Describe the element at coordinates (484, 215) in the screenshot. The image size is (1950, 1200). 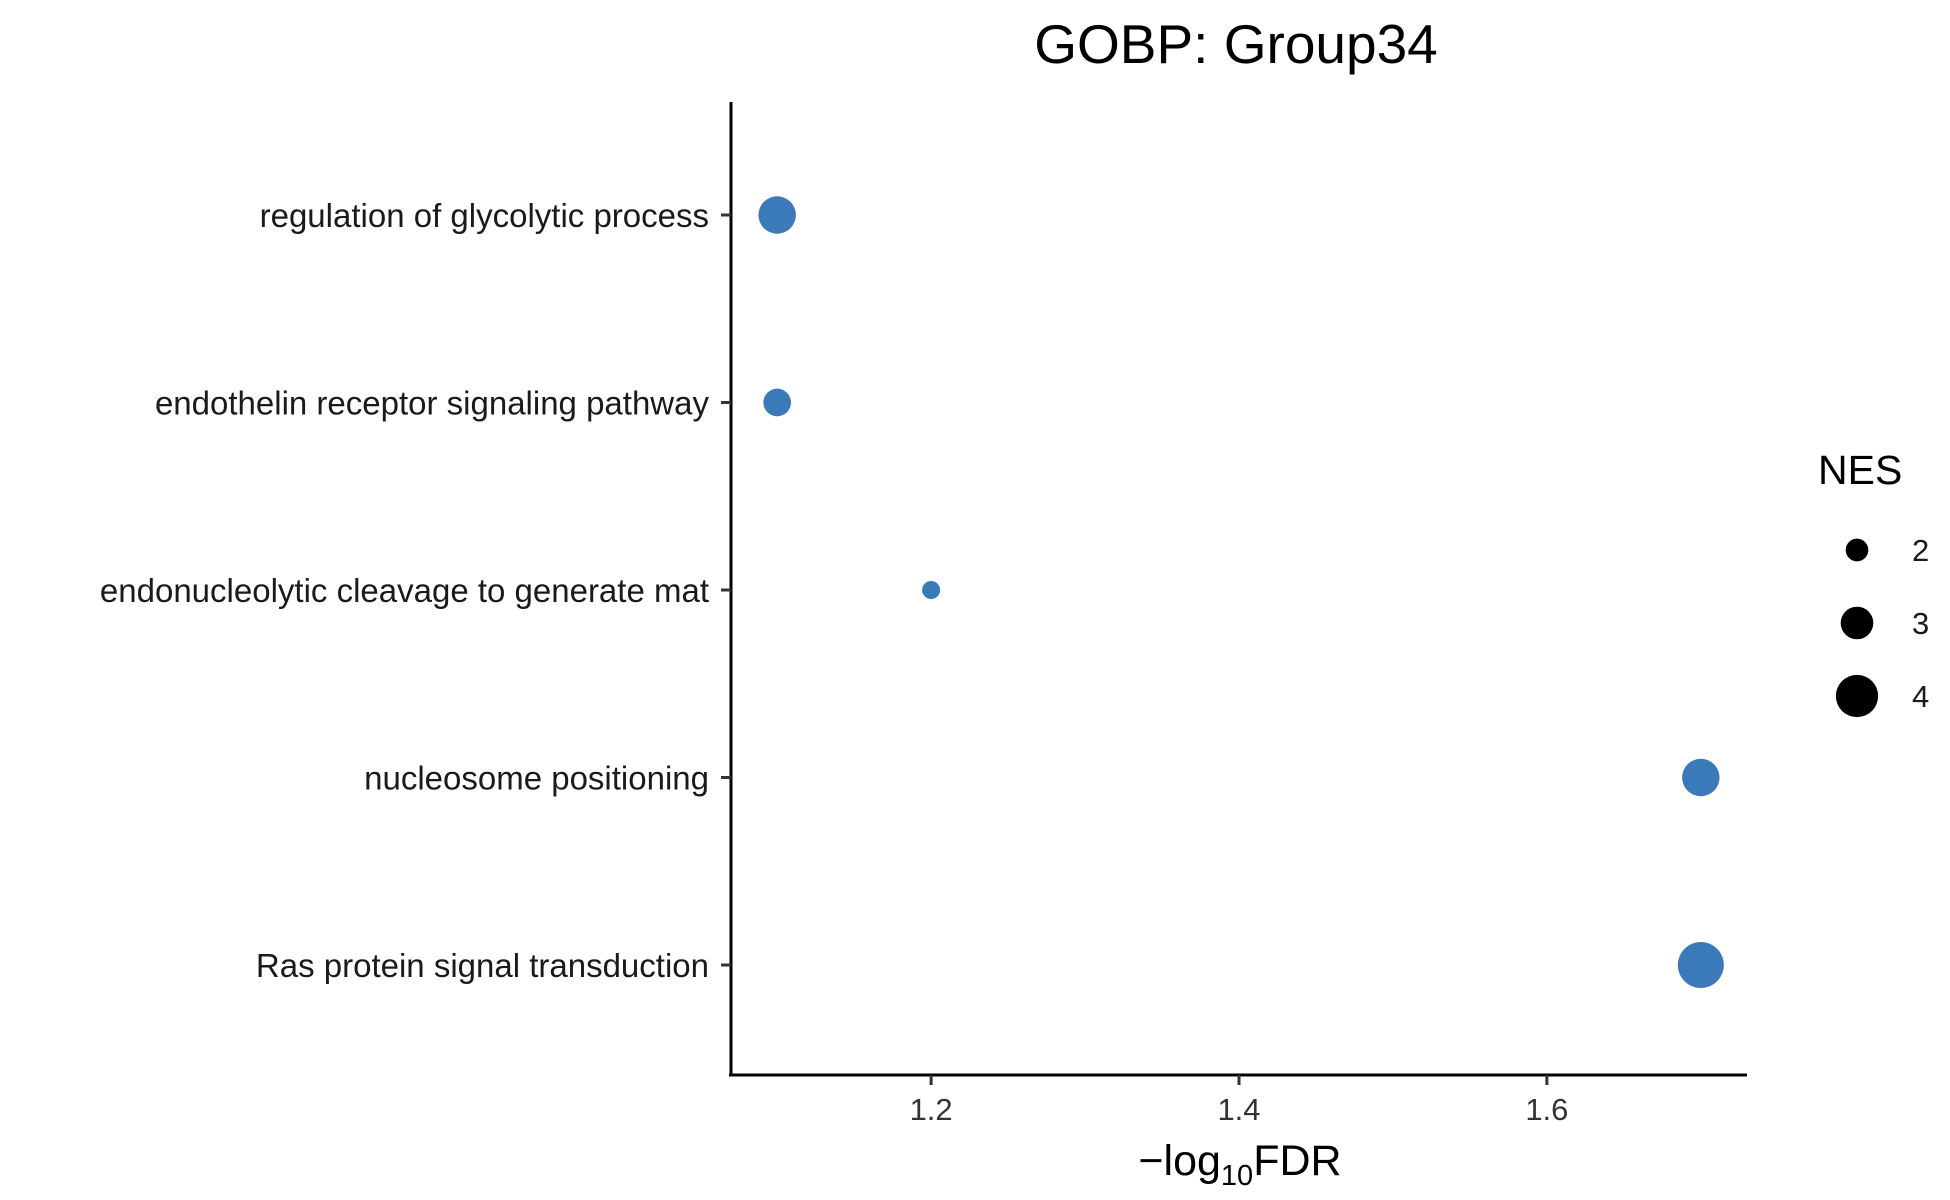
I see `y-tick-label: regulation of glycolytic process` at that location.